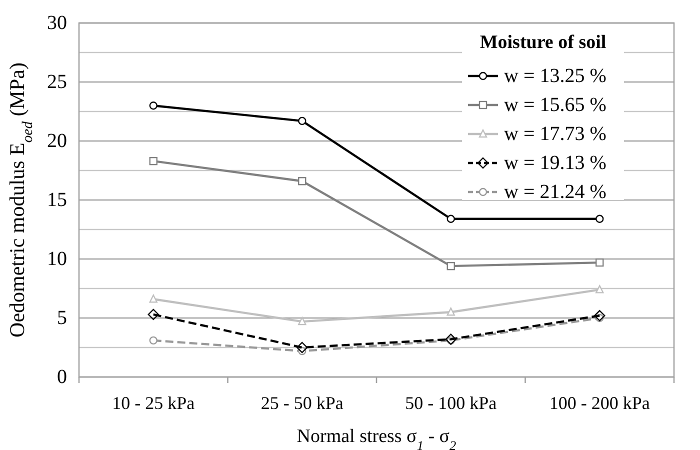  I want to click on legend-title: Moisture of soil, so click(543, 42).